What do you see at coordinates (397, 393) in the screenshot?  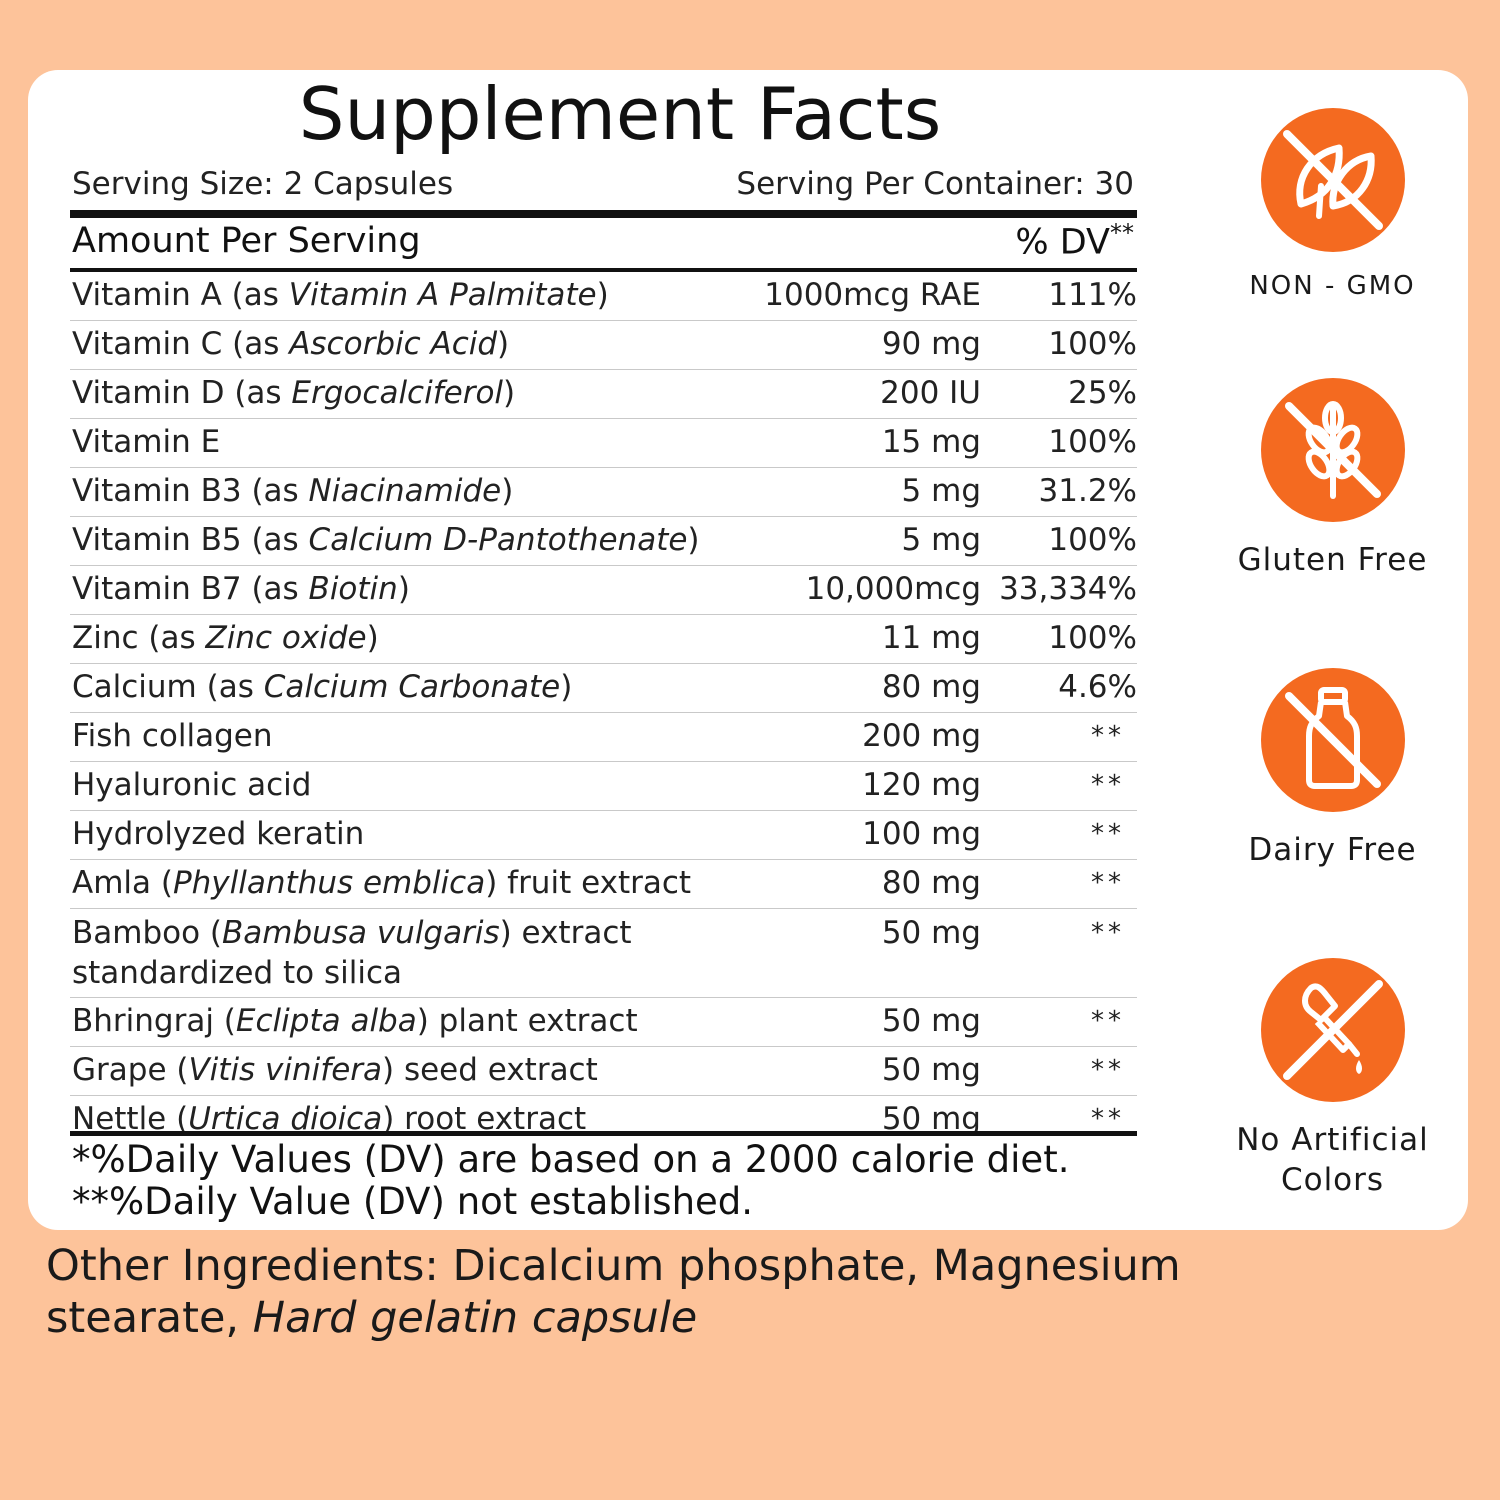 I see `nutrient-source: Ergocalciferol` at bounding box center [397, 393].